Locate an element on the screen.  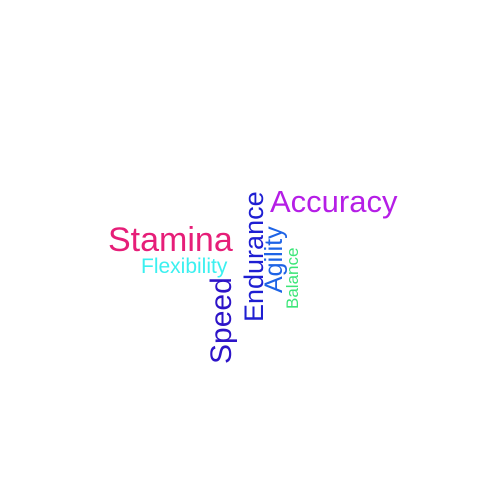
word-balance: Balance is located at coordinates (292, 278).